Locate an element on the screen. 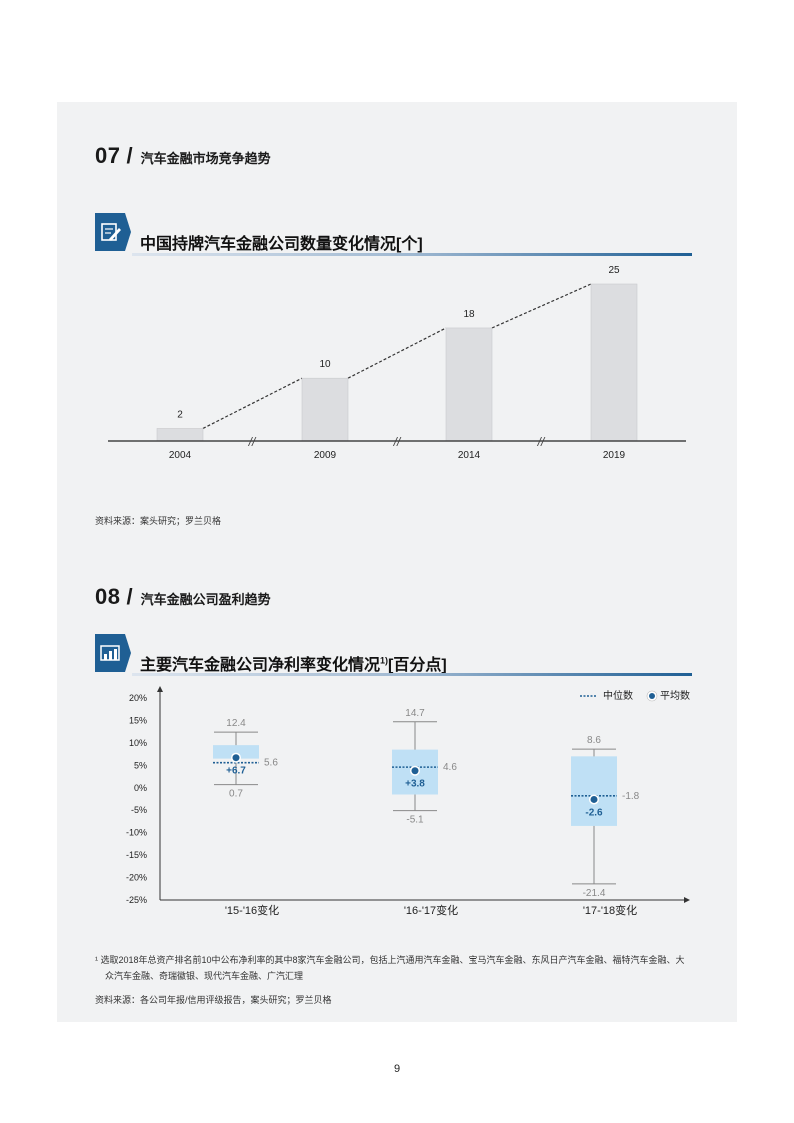 The image size is (794, 1123). section-07-header: 07 / 汽车金融市场竞争趋势 is located at coordinates (183, 156).